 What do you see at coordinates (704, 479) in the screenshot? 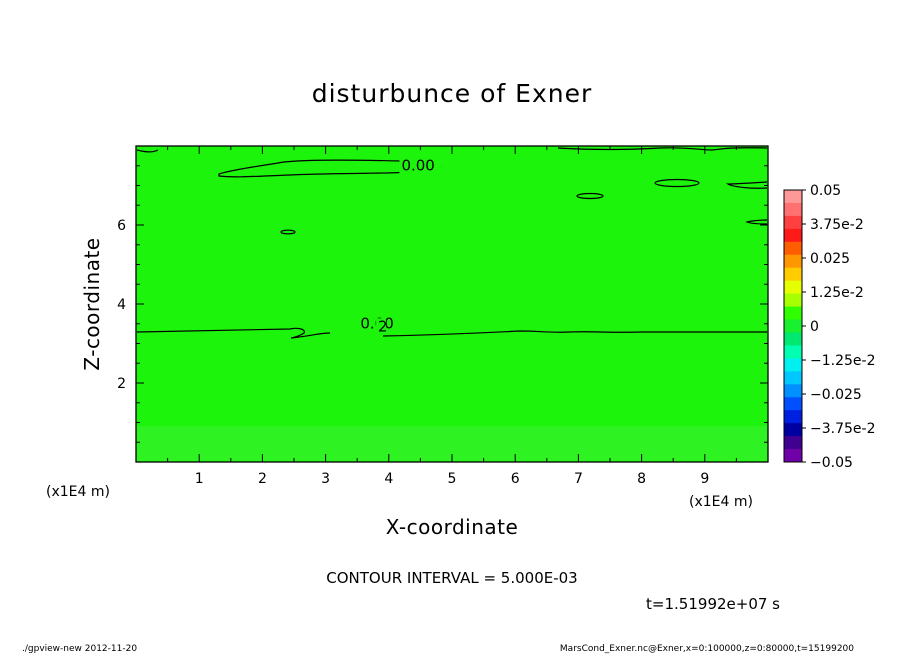
I see `x-tick-label: 9` at bounding box center [704, 479].